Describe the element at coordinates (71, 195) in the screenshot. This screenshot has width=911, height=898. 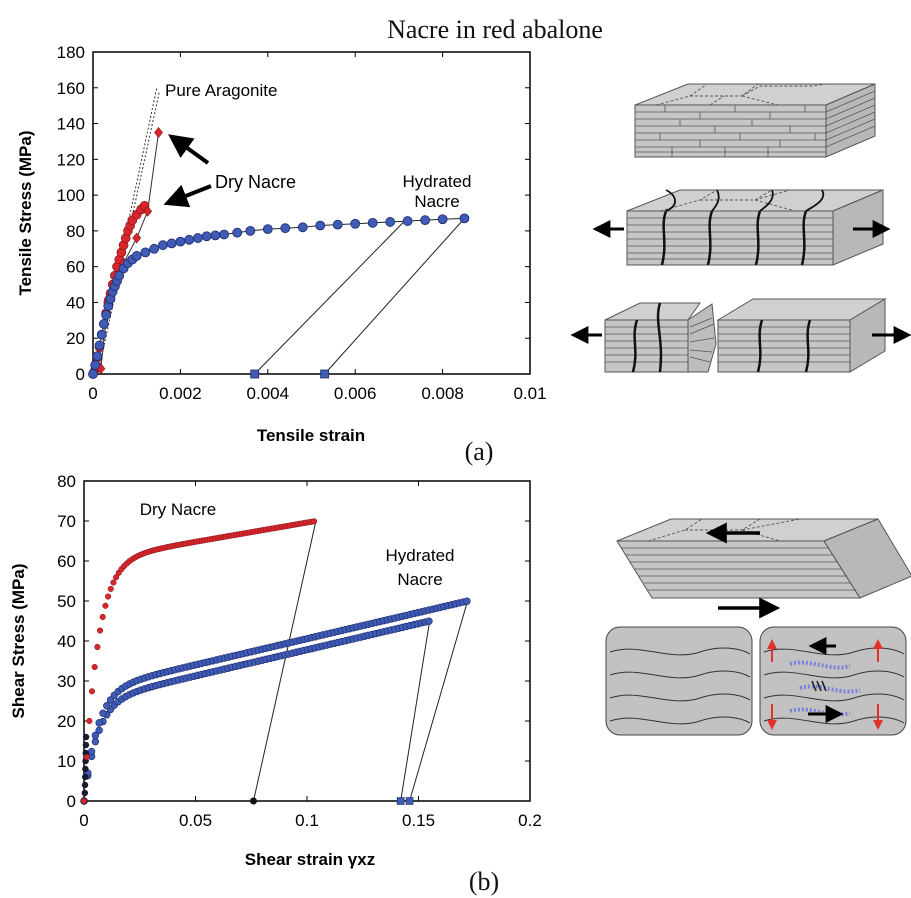
I see `y-tick-label: 100` at that location.